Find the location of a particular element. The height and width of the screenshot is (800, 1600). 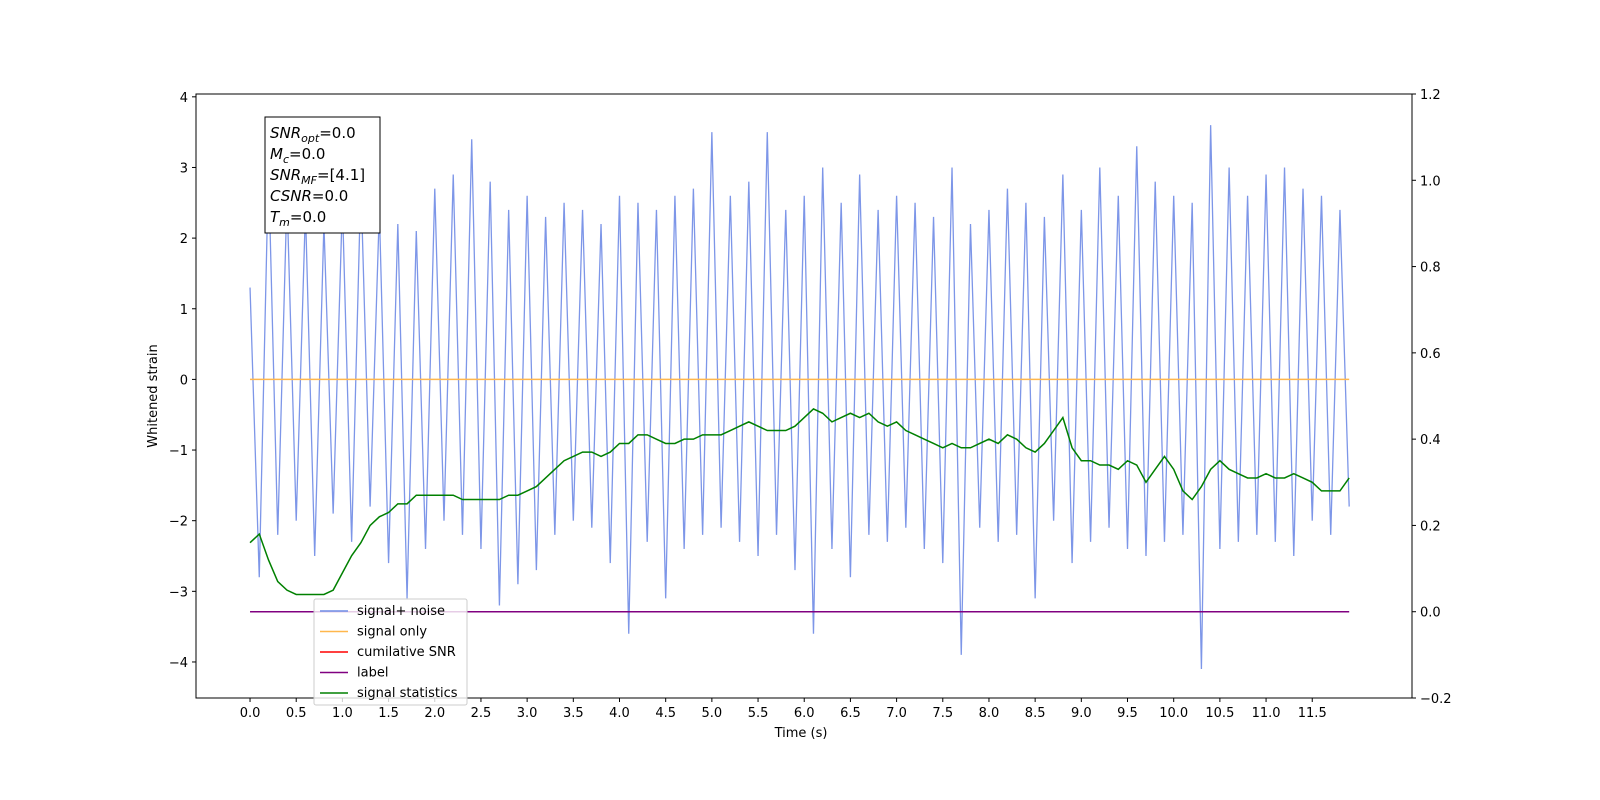

annotation-frame is located at coordinates (322, 175).